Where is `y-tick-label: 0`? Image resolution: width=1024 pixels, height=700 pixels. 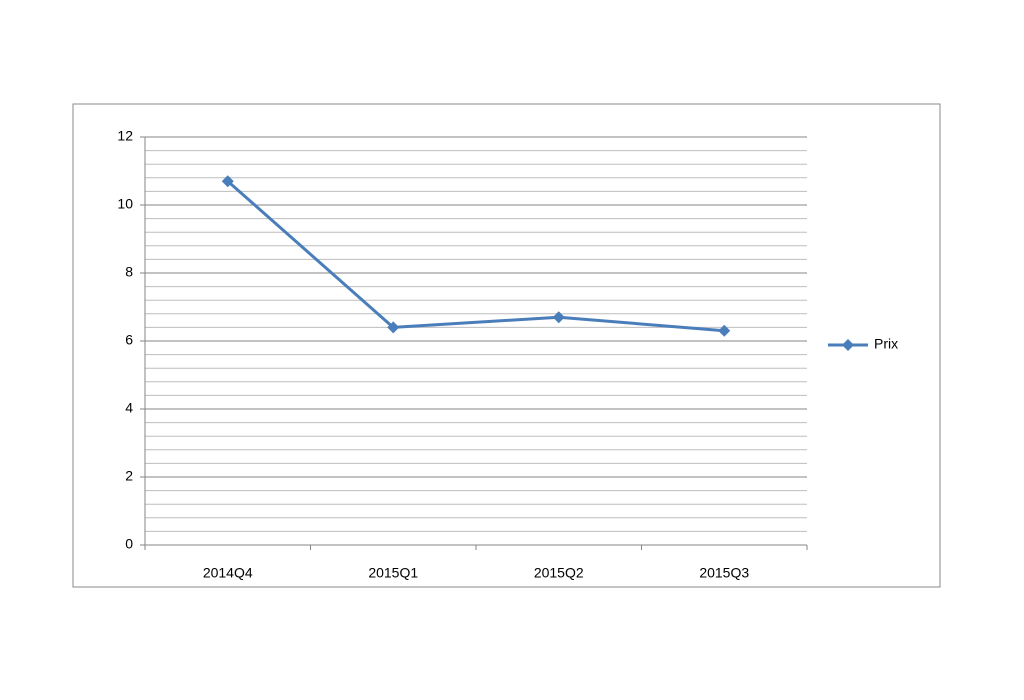 y-tick-label: 0 is located at coordinates (129, 544).